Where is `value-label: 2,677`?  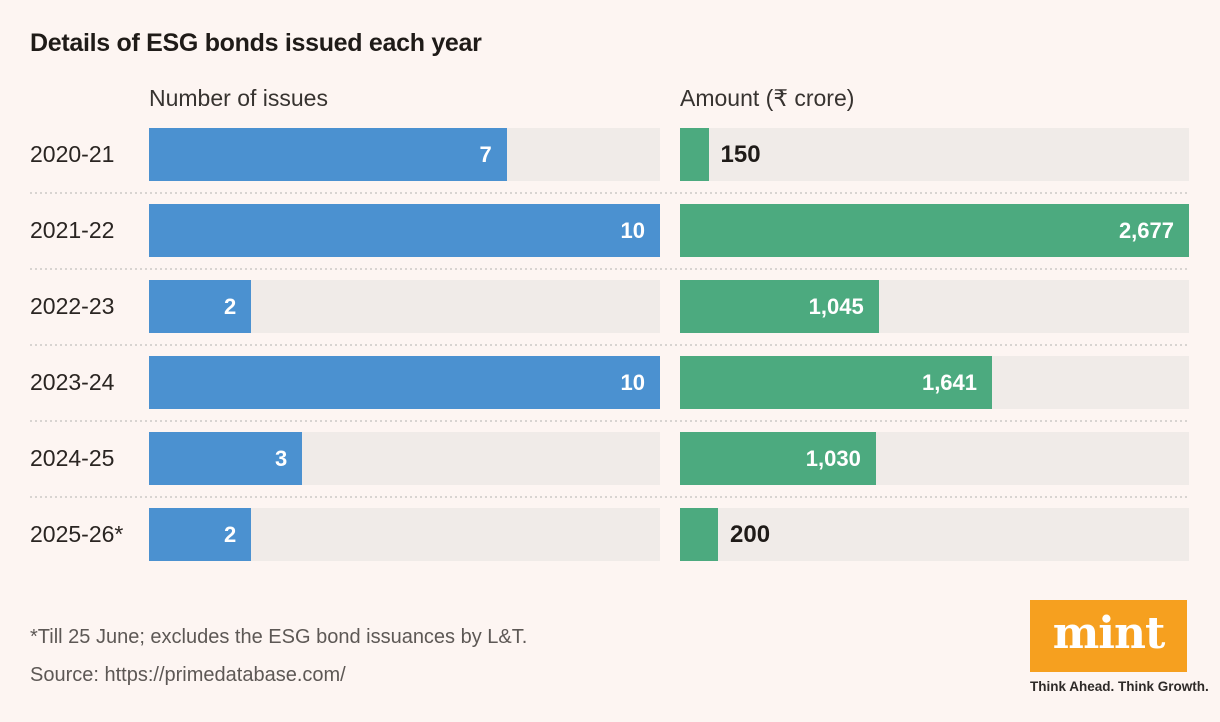 value-label: 2,677 is located at coordinates (1146, 230).